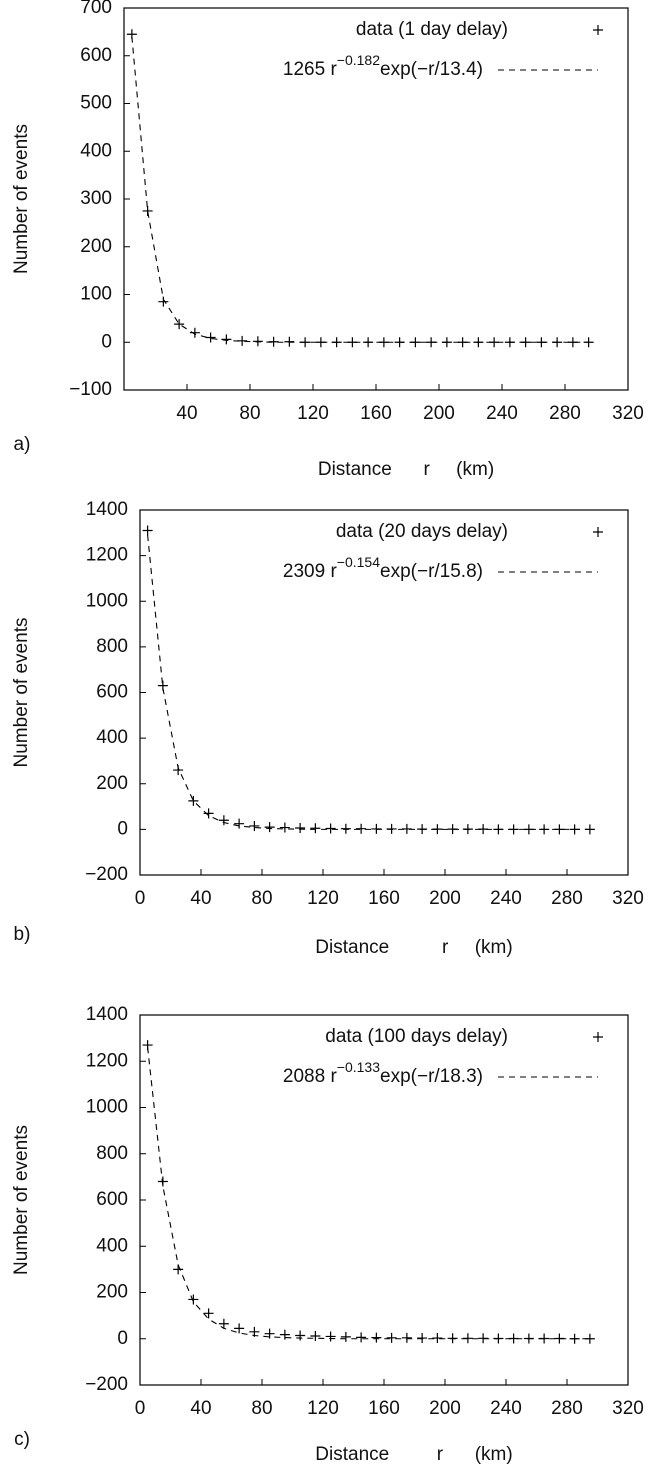  I want to click on y-tick-label: 300, so click(96, 198).